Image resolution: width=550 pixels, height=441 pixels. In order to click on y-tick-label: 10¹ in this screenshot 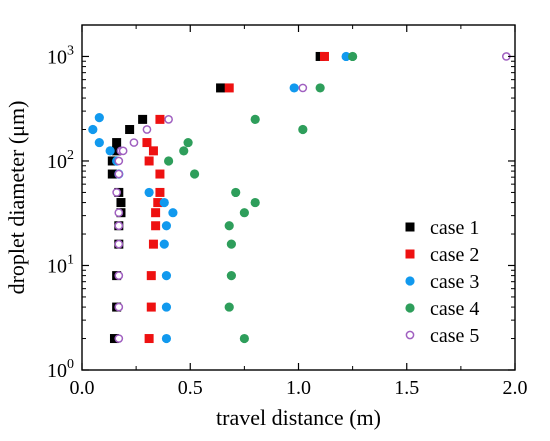, I will do `click(60, 264)`.